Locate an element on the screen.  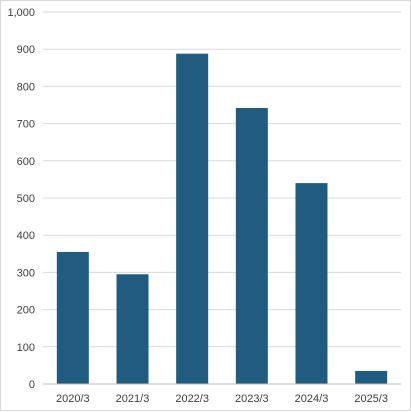
y-tick-label: 100 is located at coordinates (26, 348).